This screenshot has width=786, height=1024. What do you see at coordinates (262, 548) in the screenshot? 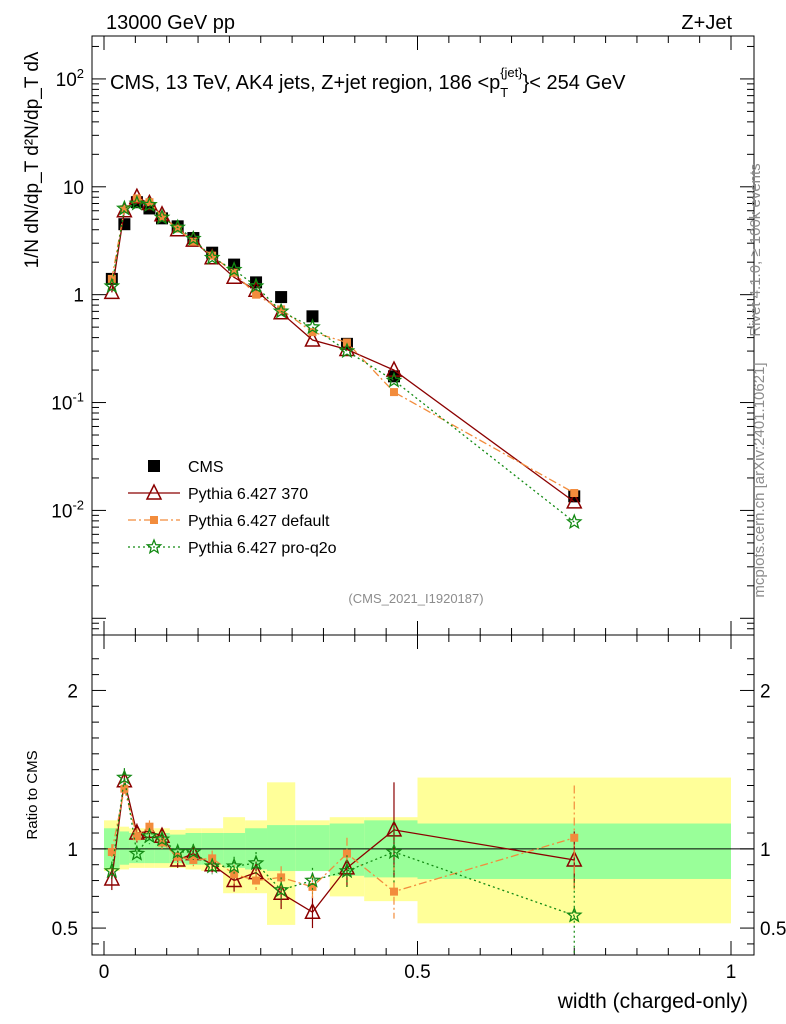
I see `legend-label: Pythia 6.427 pro-q2o` at bounding box center [262, 548].